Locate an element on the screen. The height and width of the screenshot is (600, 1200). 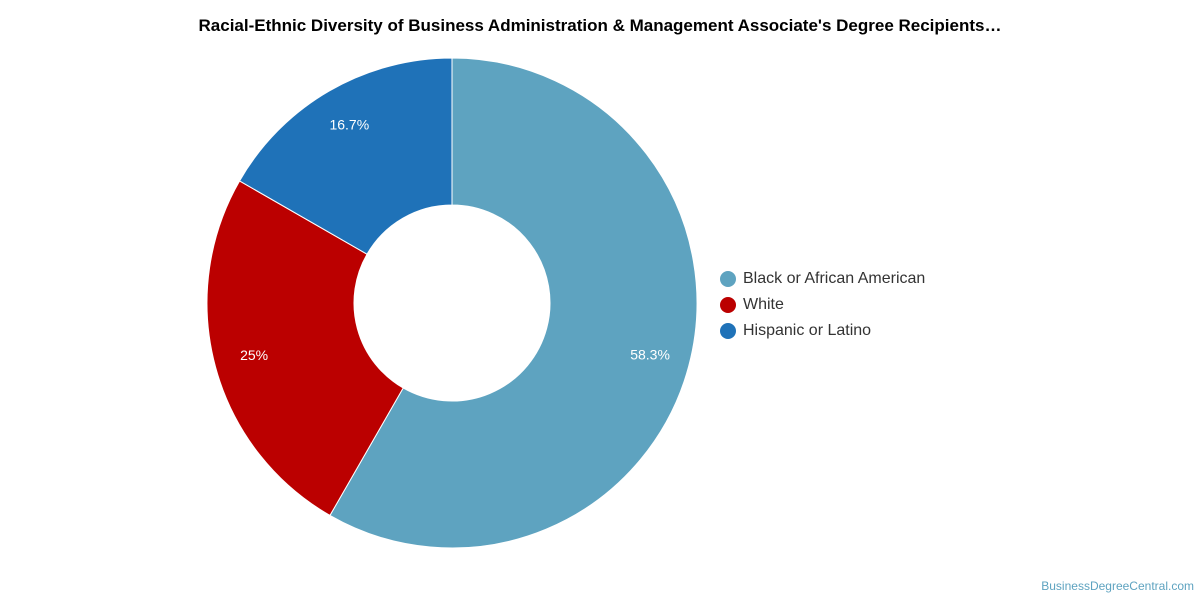
slice-label-black-or-african-american: 58.3% is located at coordinates (650, 355).